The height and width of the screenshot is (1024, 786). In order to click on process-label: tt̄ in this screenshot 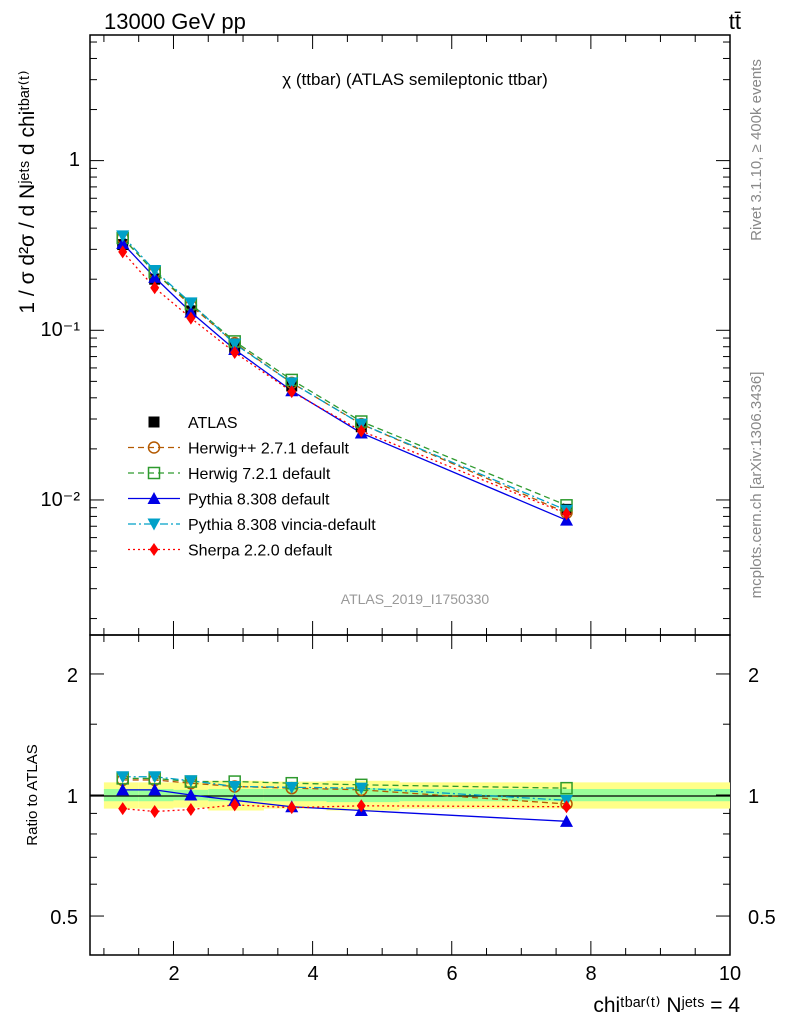, I will do `click(735, 21)`.